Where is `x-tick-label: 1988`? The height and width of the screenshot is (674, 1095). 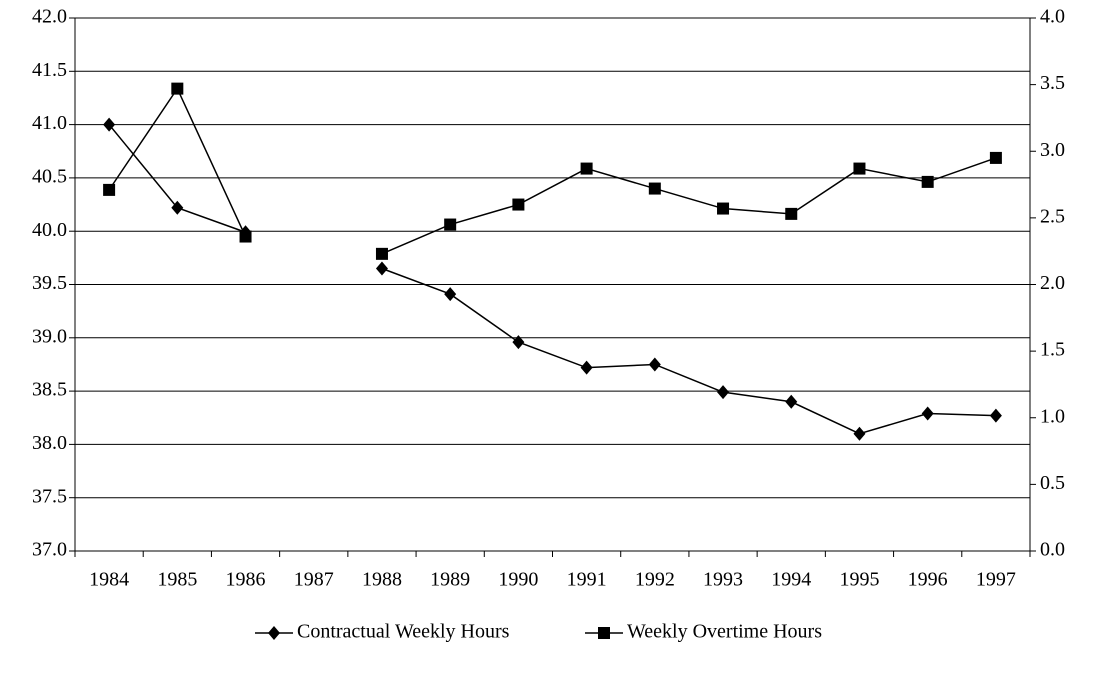
x-tick-label: 1988 is located at coordinates (382, 580).